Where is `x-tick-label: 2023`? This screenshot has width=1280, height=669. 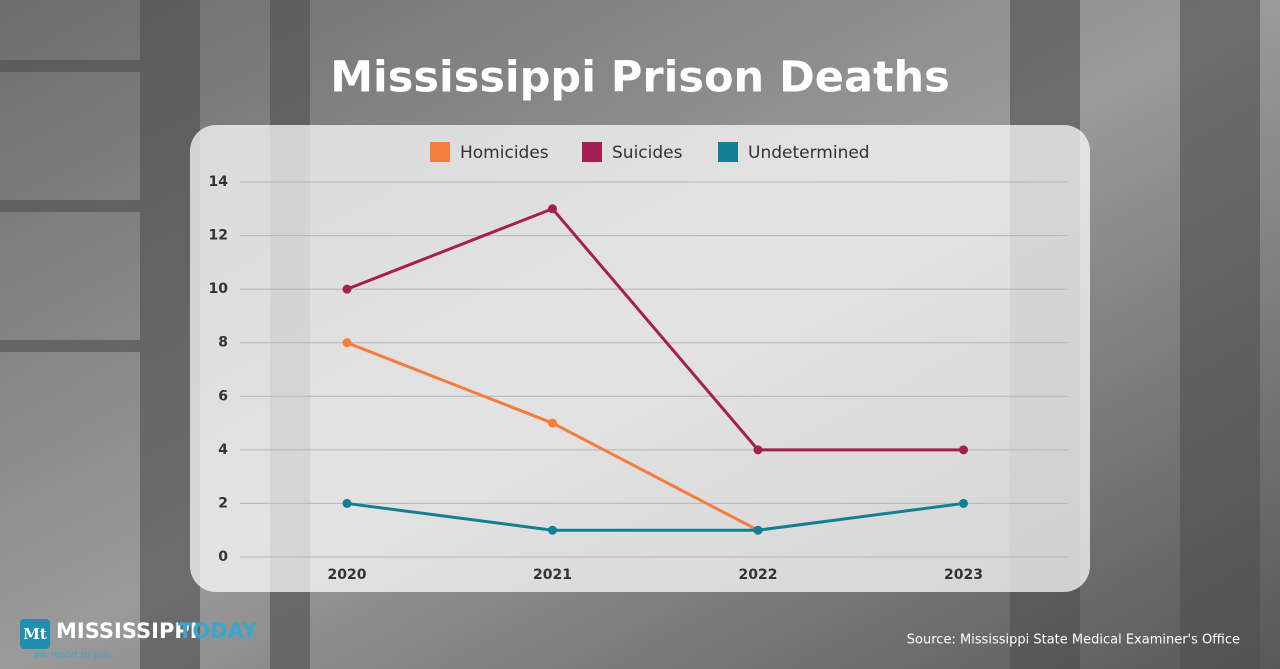 x-tick-label: 2023 is located at coordinates (963, 575).